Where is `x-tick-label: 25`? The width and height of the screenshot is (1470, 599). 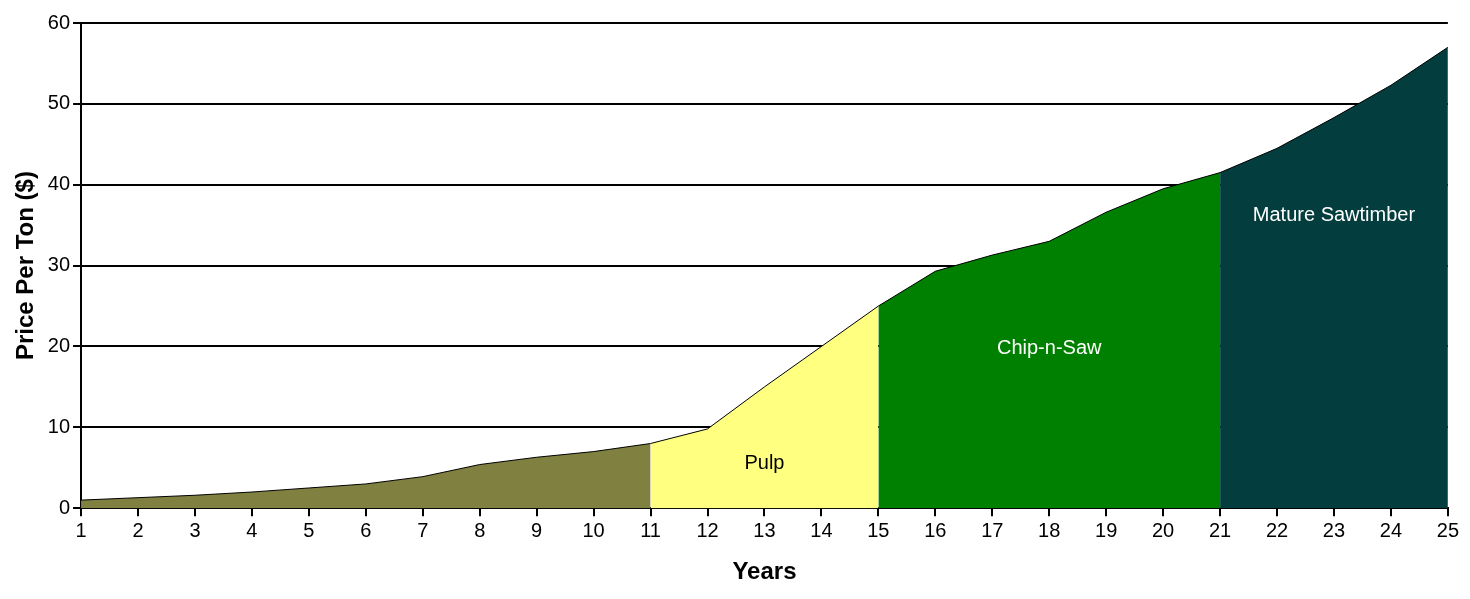
x-tick-label: 25 is located at coordinates (1447, 529).